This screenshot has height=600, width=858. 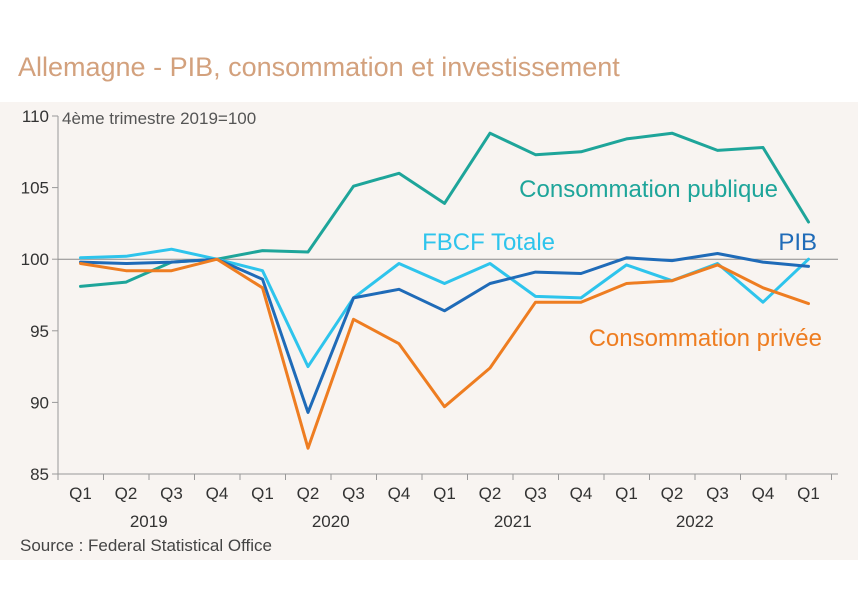 I want to click on y-axis: 85 90 95 100 105 110, so click(x=40, y=295).